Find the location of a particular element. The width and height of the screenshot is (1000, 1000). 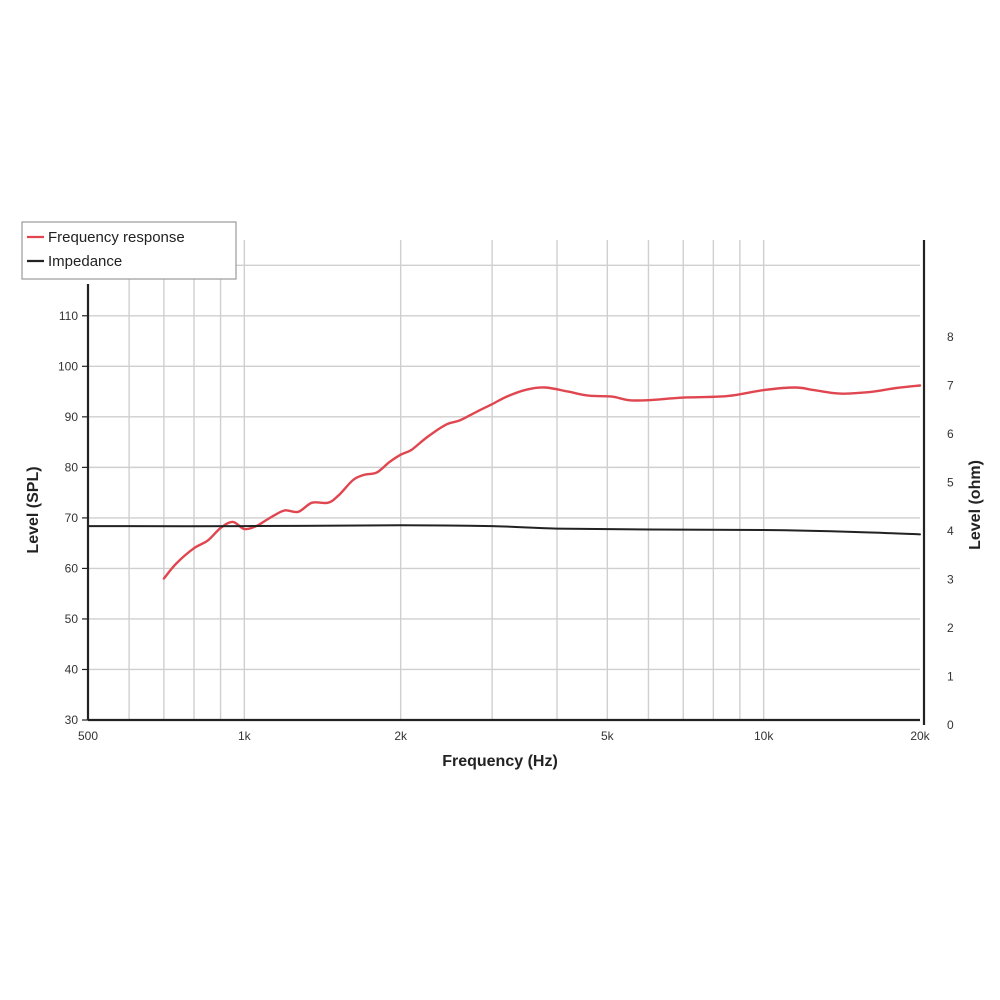

y-tick-label: 30 is located at coordinates (72, 720).